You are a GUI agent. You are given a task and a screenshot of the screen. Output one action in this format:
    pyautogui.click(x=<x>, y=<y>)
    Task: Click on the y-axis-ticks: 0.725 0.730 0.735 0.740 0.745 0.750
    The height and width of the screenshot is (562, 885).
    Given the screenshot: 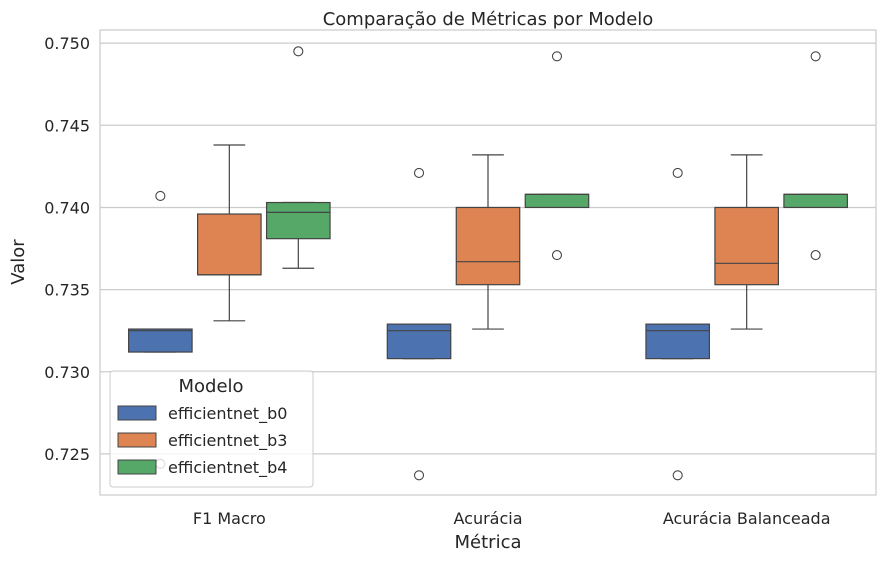 What is the action you would take?
    pyautogui.click(x=67, y=249)
    